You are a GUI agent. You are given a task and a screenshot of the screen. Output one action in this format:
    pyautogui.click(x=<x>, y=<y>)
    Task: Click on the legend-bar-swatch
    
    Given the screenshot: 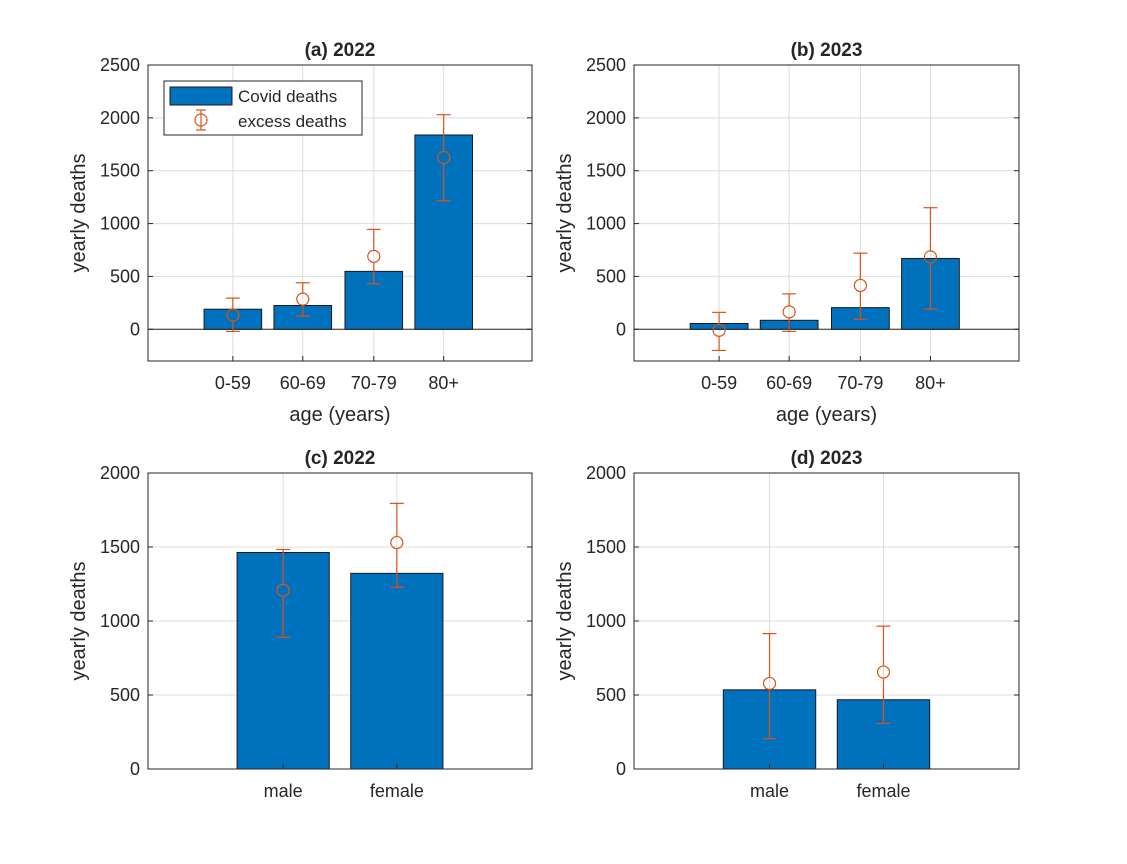 What is the action you would take?
    pyautogui.click(x=201, y=96)
    